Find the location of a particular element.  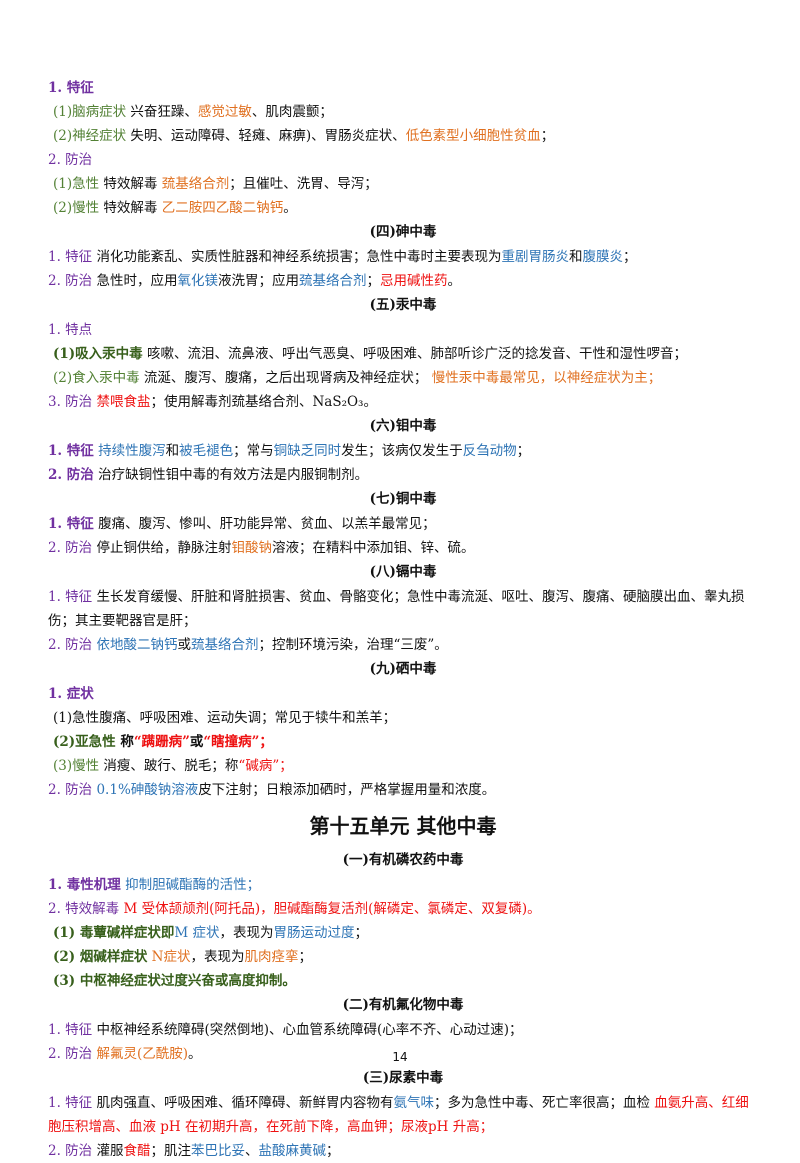

text-line: 1. 特征 持续性腹泻和被毛褪色；常与铜缺乏同时发生；该病仅发生于反刍动物； is located at coordinates (403, 451).